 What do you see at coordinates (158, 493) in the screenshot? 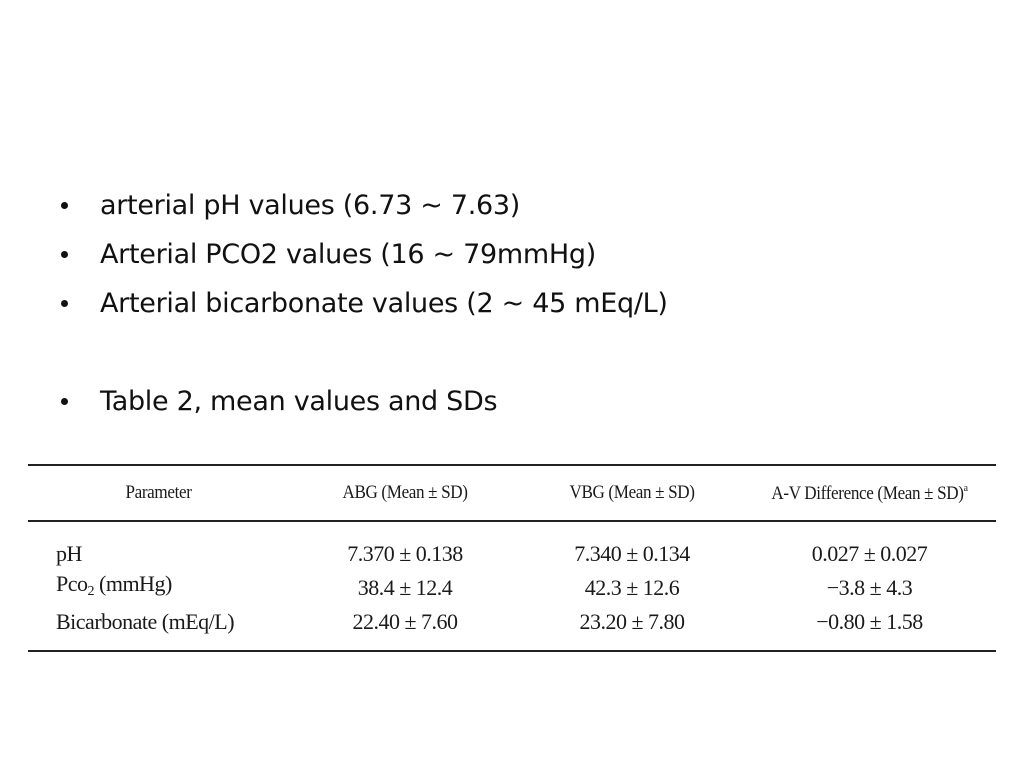
I see `header-parameter: Parameter` at bounding box center [158, 493].